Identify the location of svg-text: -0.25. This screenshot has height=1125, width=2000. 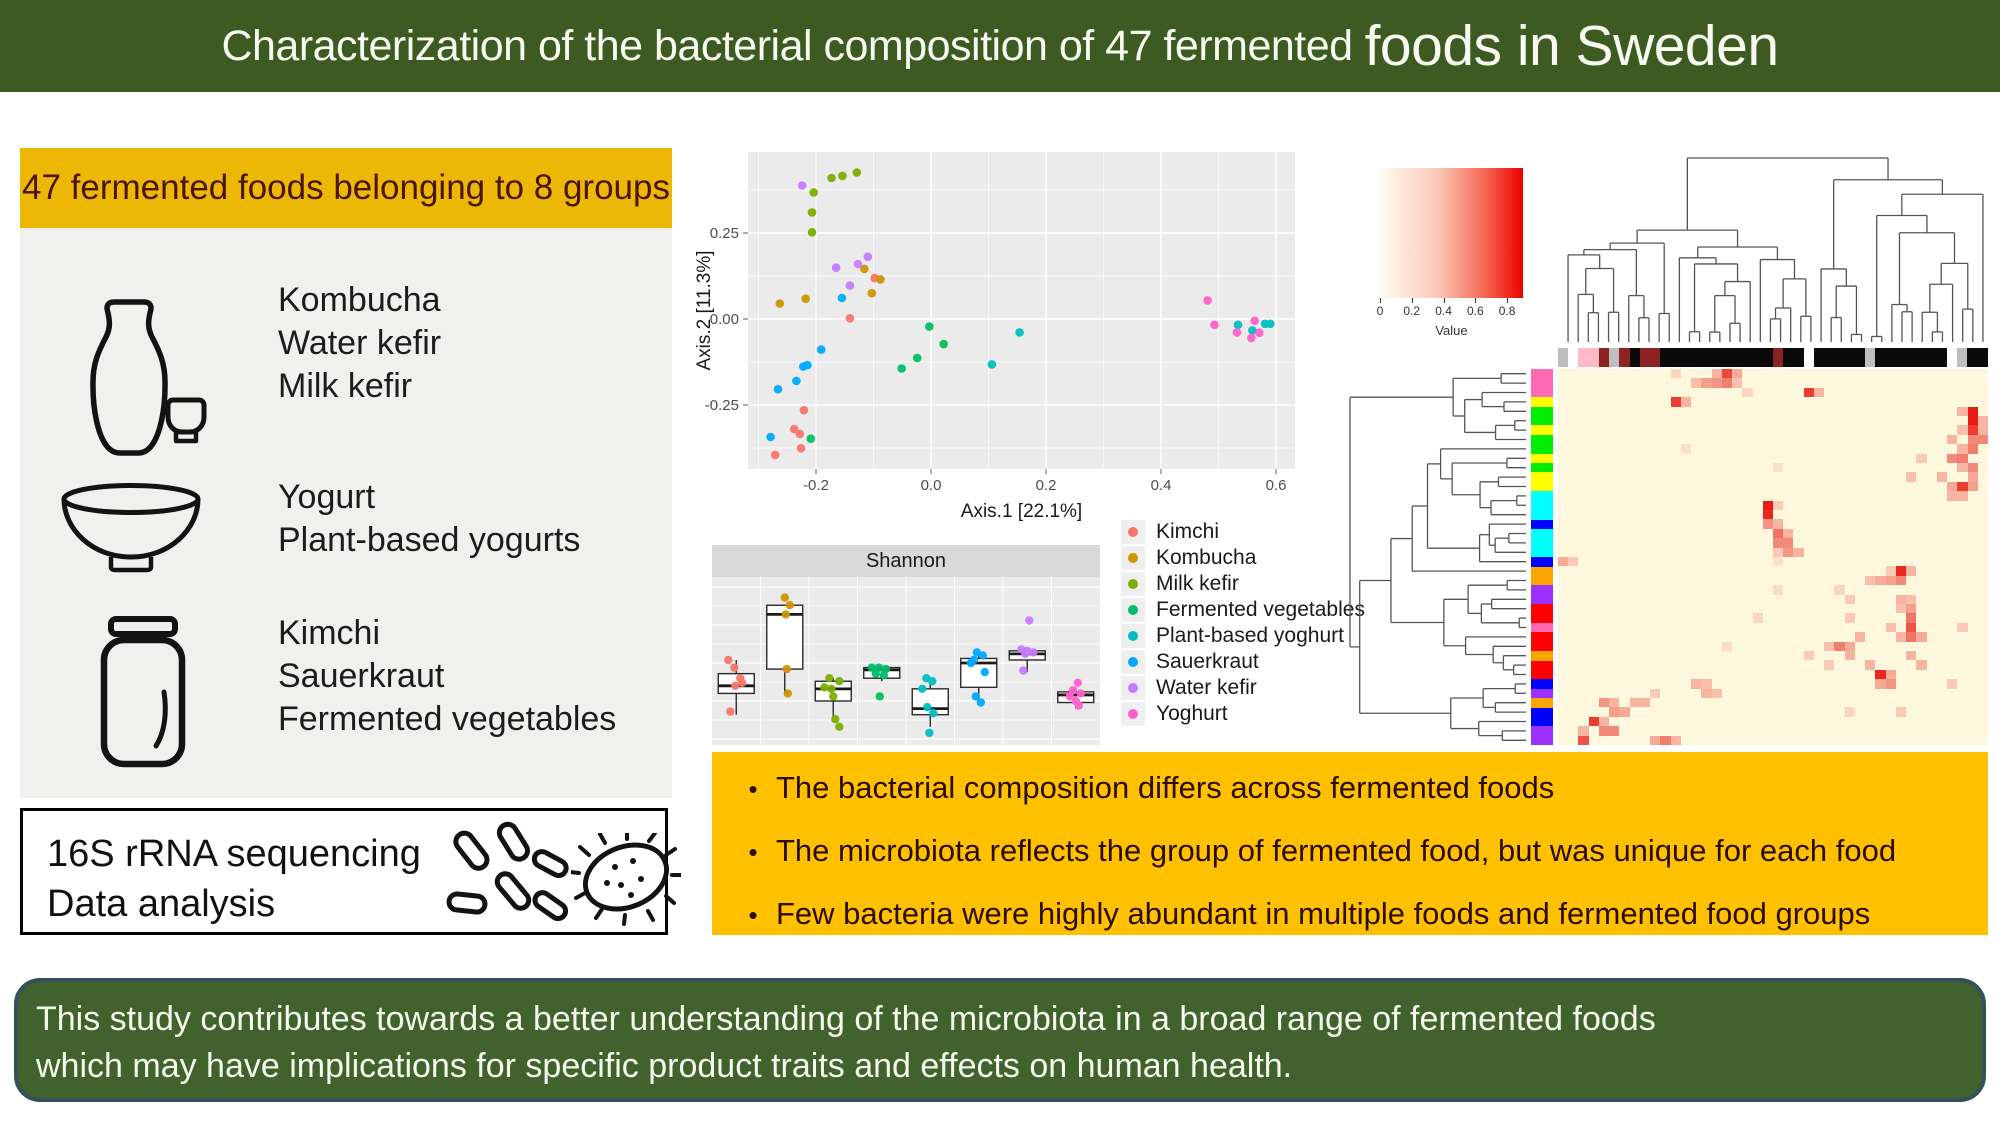
(722, 405).